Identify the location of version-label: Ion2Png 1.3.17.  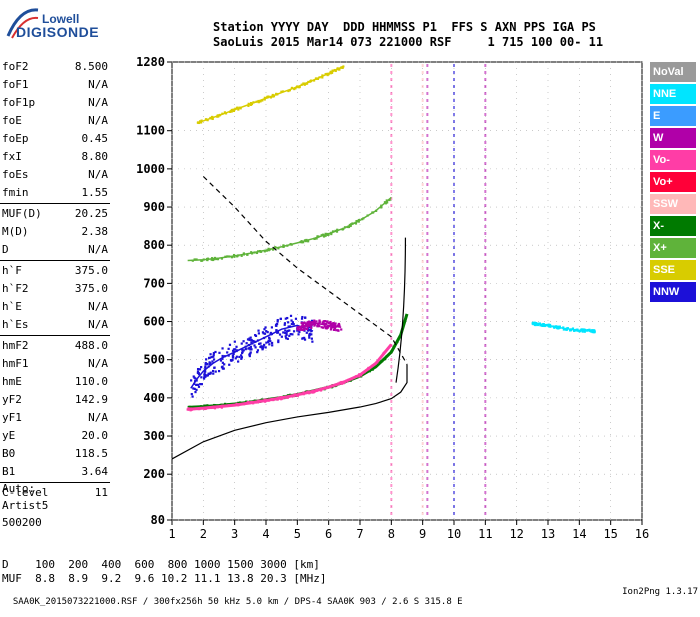
(660, 592).